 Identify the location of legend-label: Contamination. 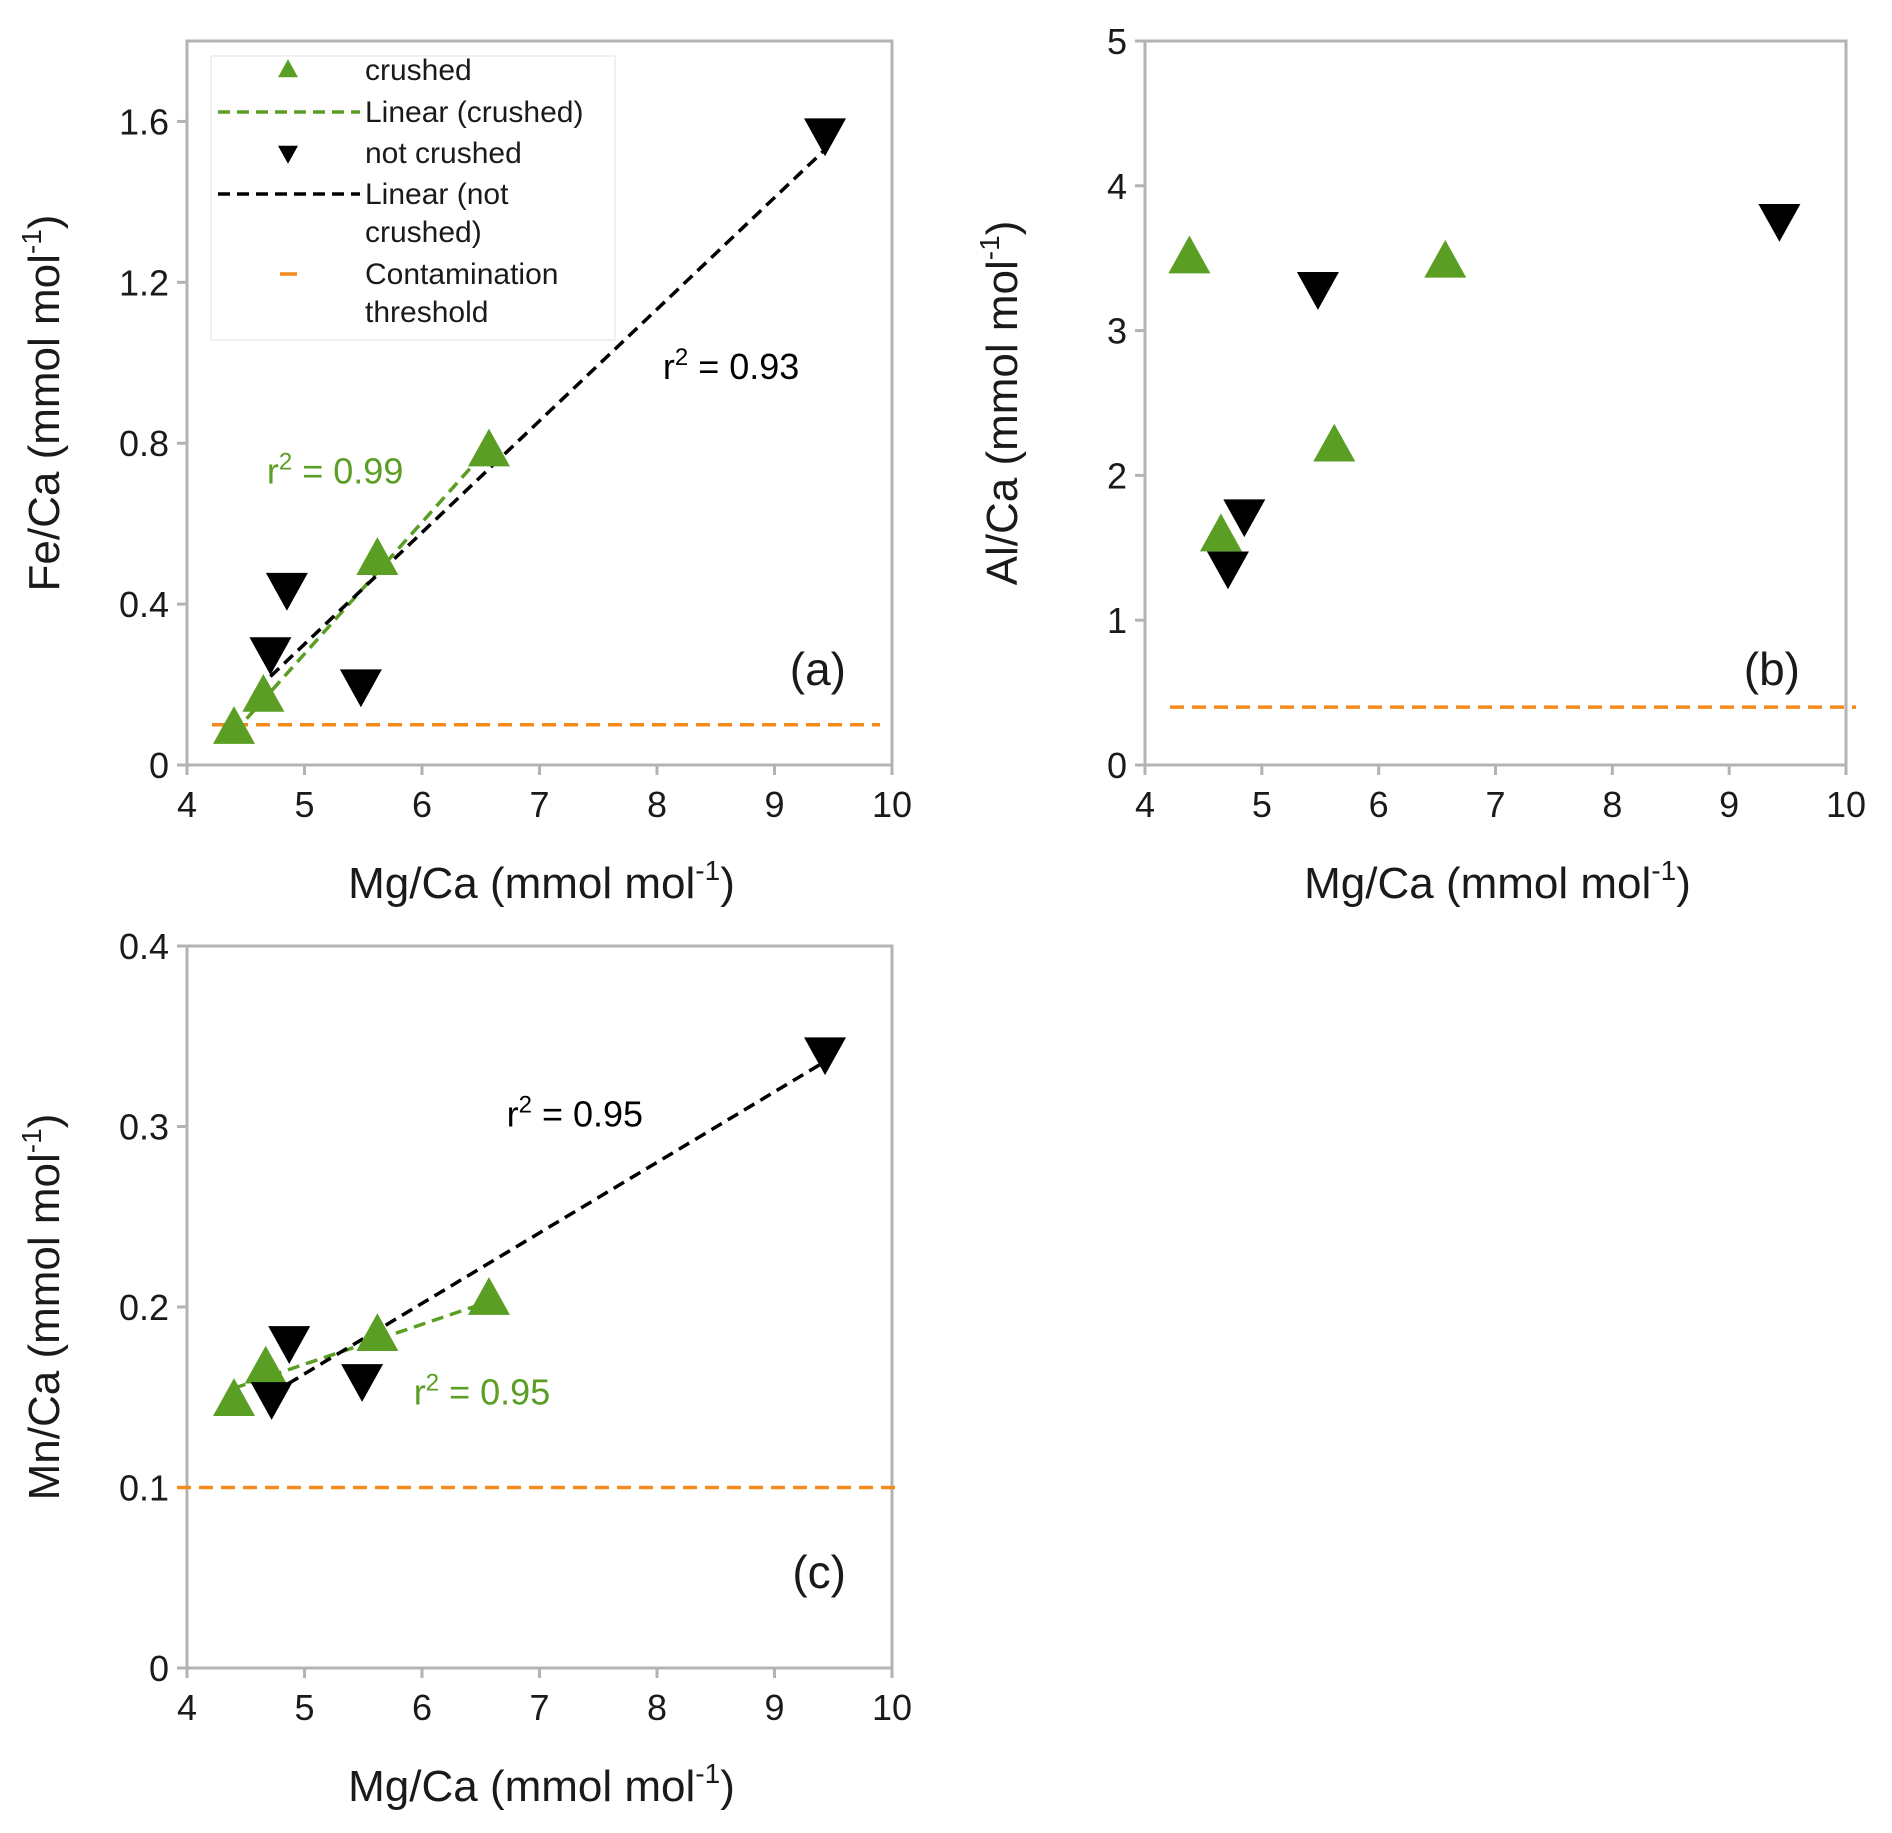
(461, 274).